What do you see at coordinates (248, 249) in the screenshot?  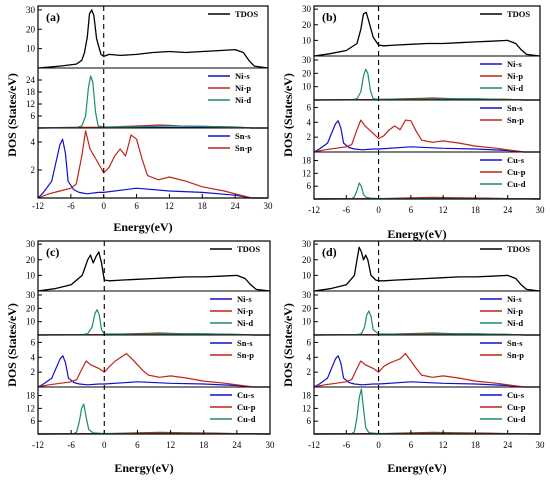 I see `legend-label-tdos: TDOS` at bounding box center [248, 249].